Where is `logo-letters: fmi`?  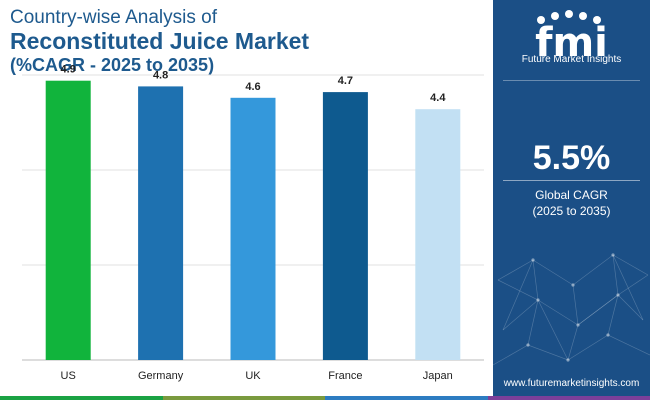 logo-letters: fmi is located at coordinates (571, 43).